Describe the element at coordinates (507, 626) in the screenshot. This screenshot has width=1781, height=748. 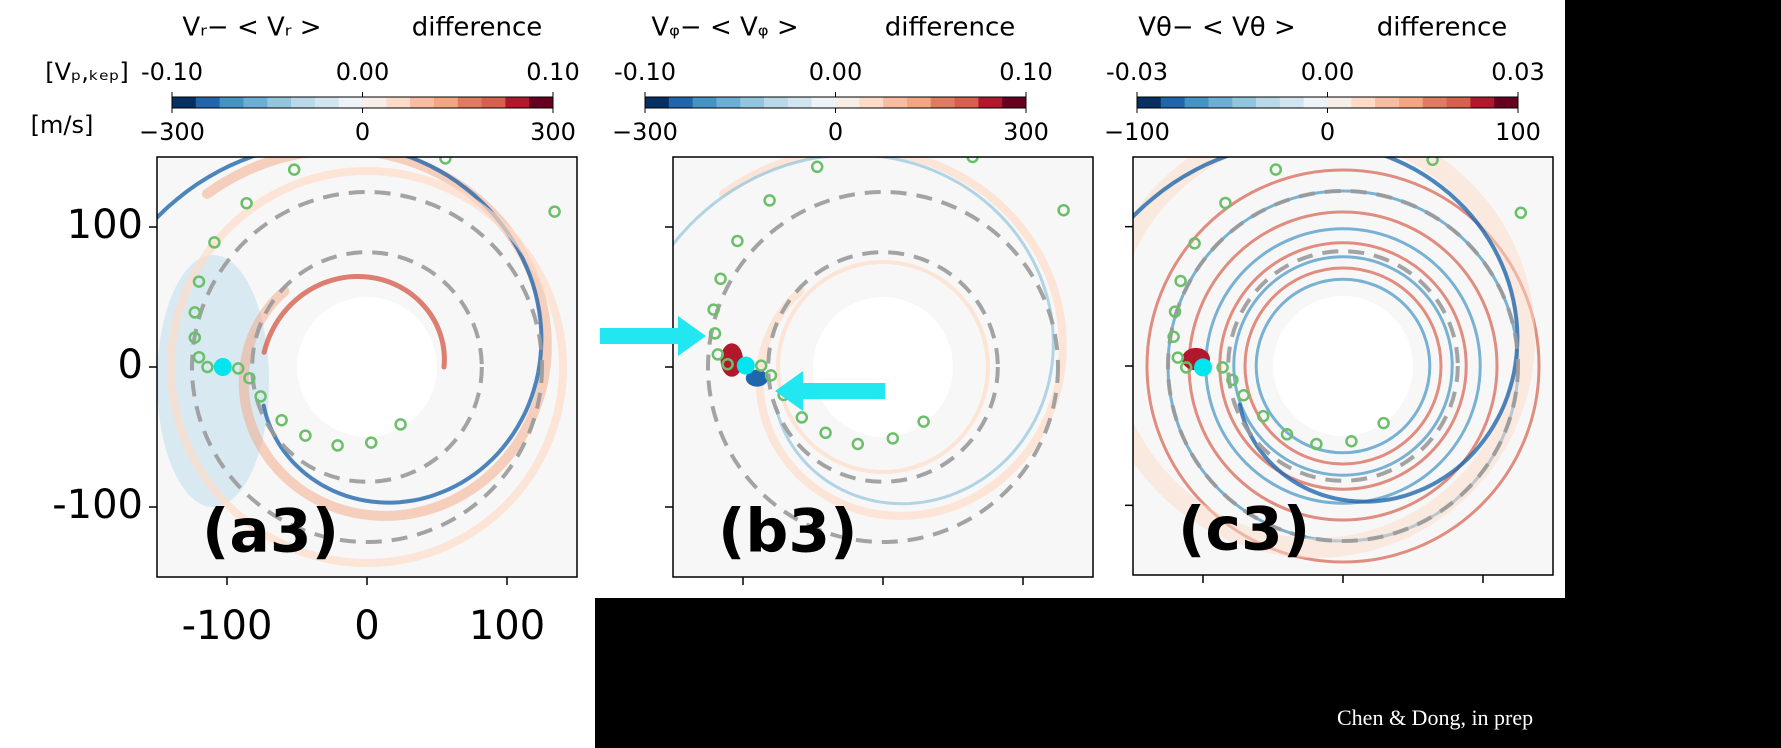
I see `x-tick-label: 100` at that location.